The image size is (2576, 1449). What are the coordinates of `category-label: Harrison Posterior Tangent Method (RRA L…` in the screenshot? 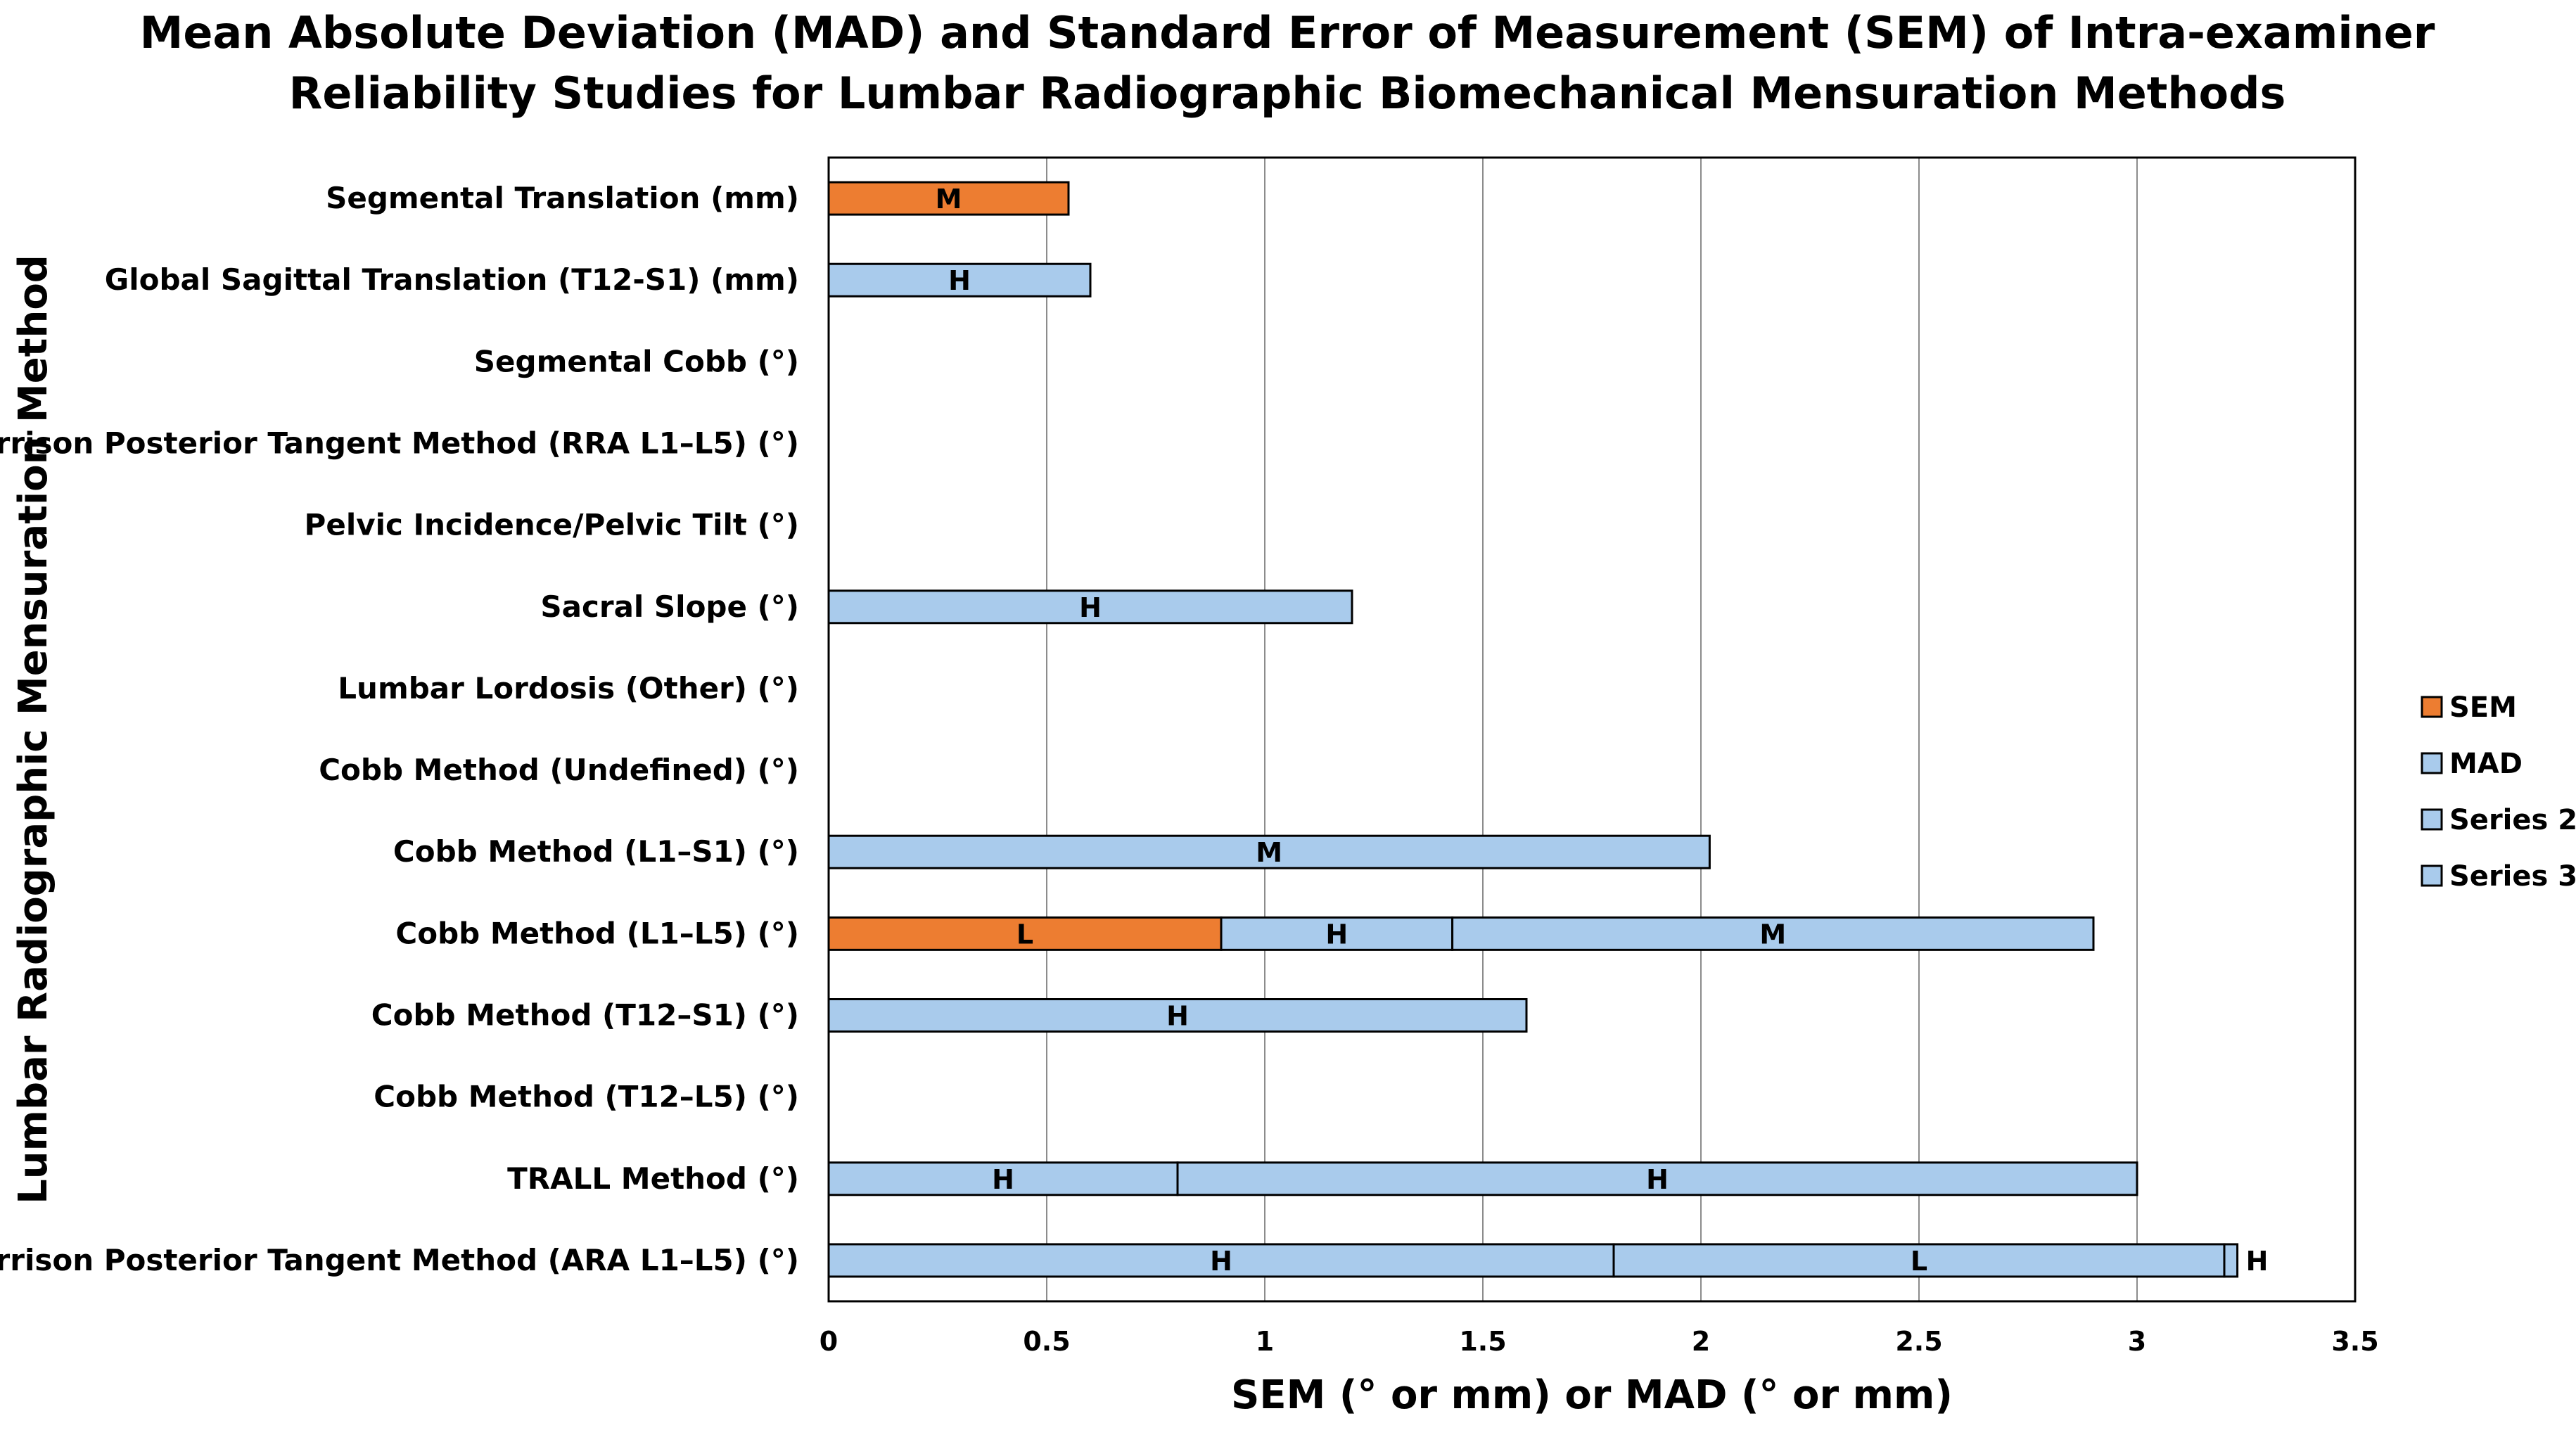 It's located at (399, 443).